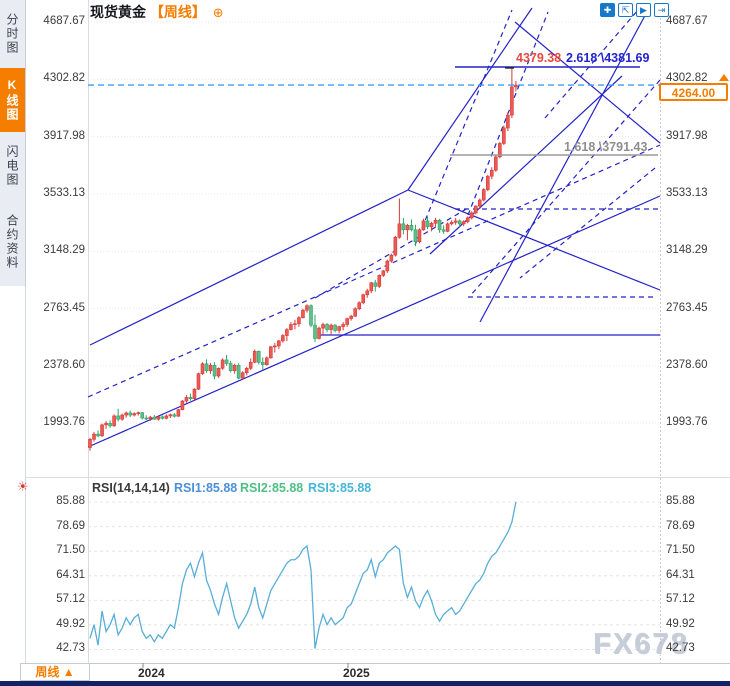 This screenshot has height=686, width=730. What do you see at coordinates (70, 501) in the screenshot?
I see `rsi-tick-label: 85.88` at bounding box center [70, 501].